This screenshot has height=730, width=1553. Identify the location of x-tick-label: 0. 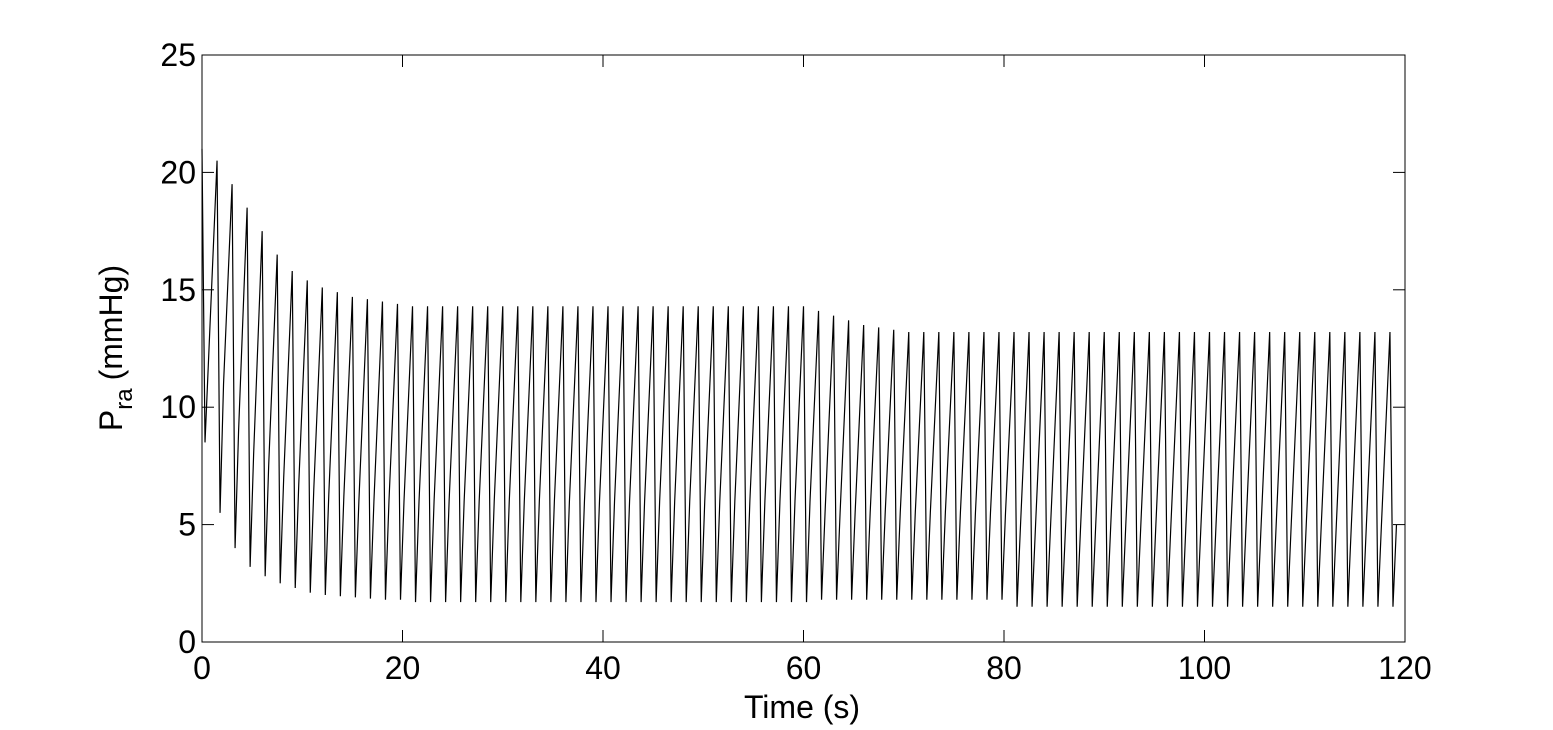
(202, 668).